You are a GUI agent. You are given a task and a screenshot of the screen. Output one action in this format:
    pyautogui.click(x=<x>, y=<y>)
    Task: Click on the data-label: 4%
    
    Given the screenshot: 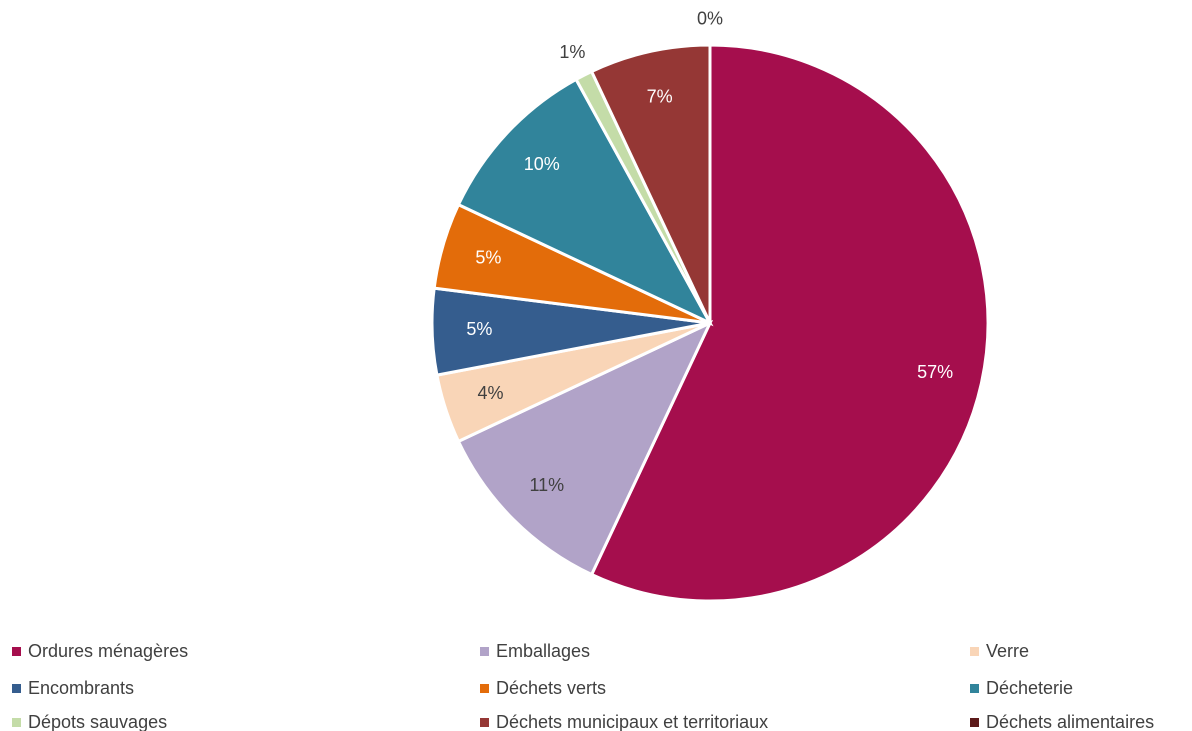 What is the action you would take?
    pyautogui.click(x=491, y=393)
    